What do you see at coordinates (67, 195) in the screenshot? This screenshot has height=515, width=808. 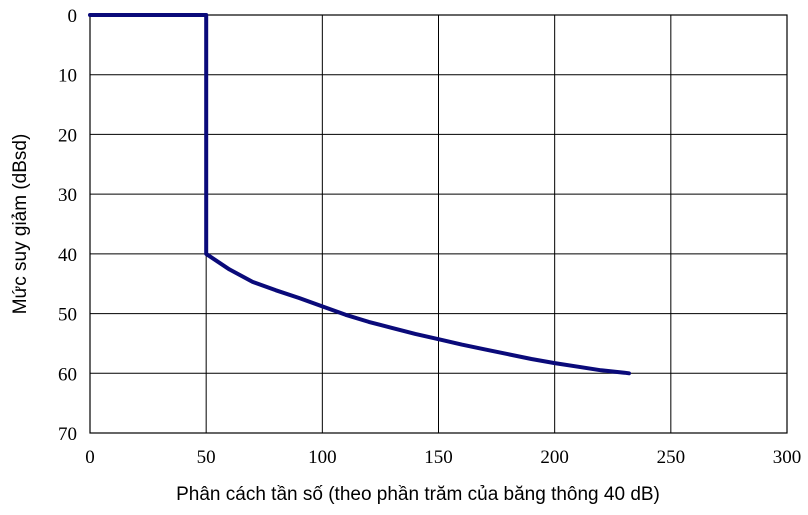 I see `y-tick-label: 30` at bounding box center [67, 195].